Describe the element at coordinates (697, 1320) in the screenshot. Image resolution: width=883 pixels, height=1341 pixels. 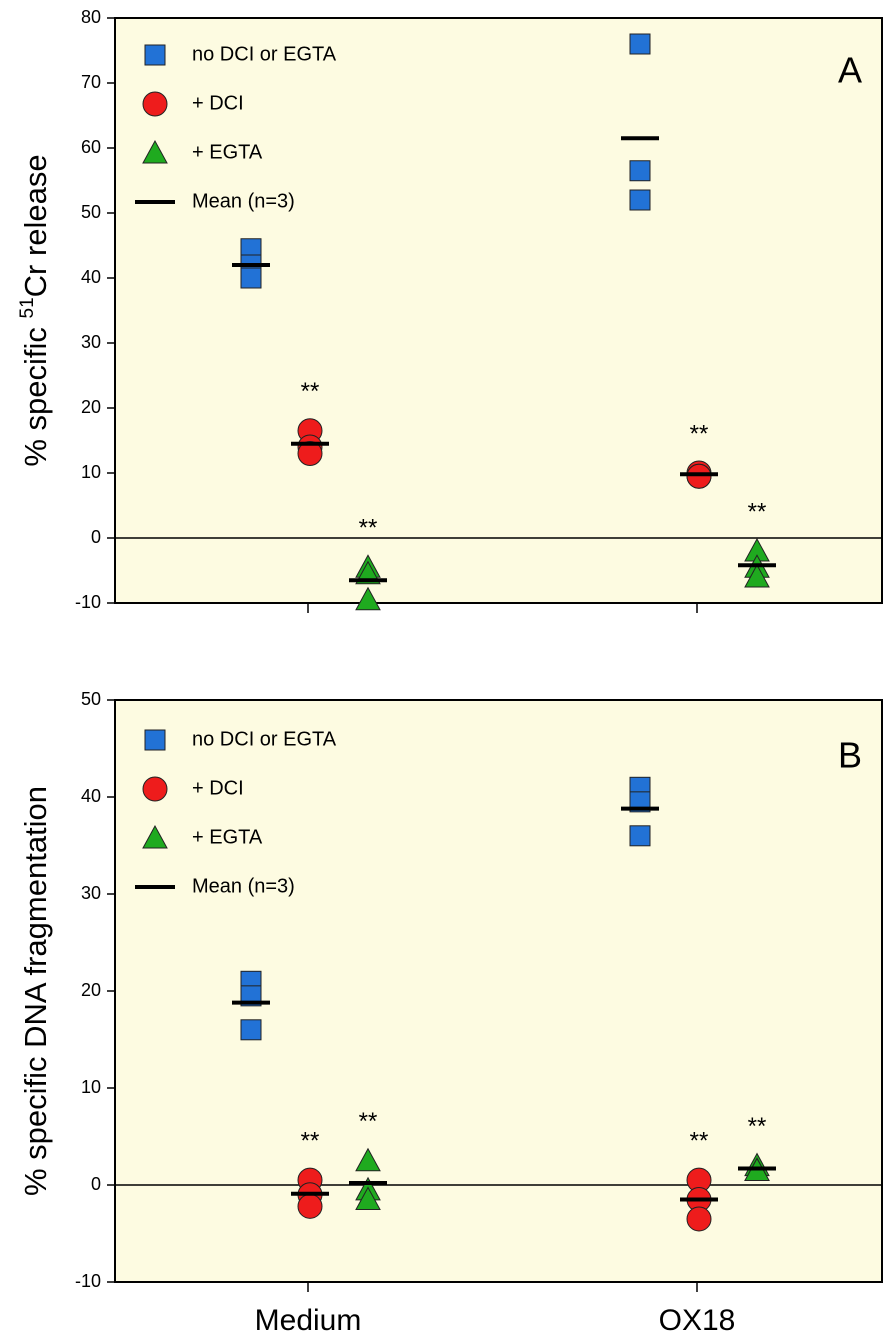
I see `x-tick-label: OX18` at that location.